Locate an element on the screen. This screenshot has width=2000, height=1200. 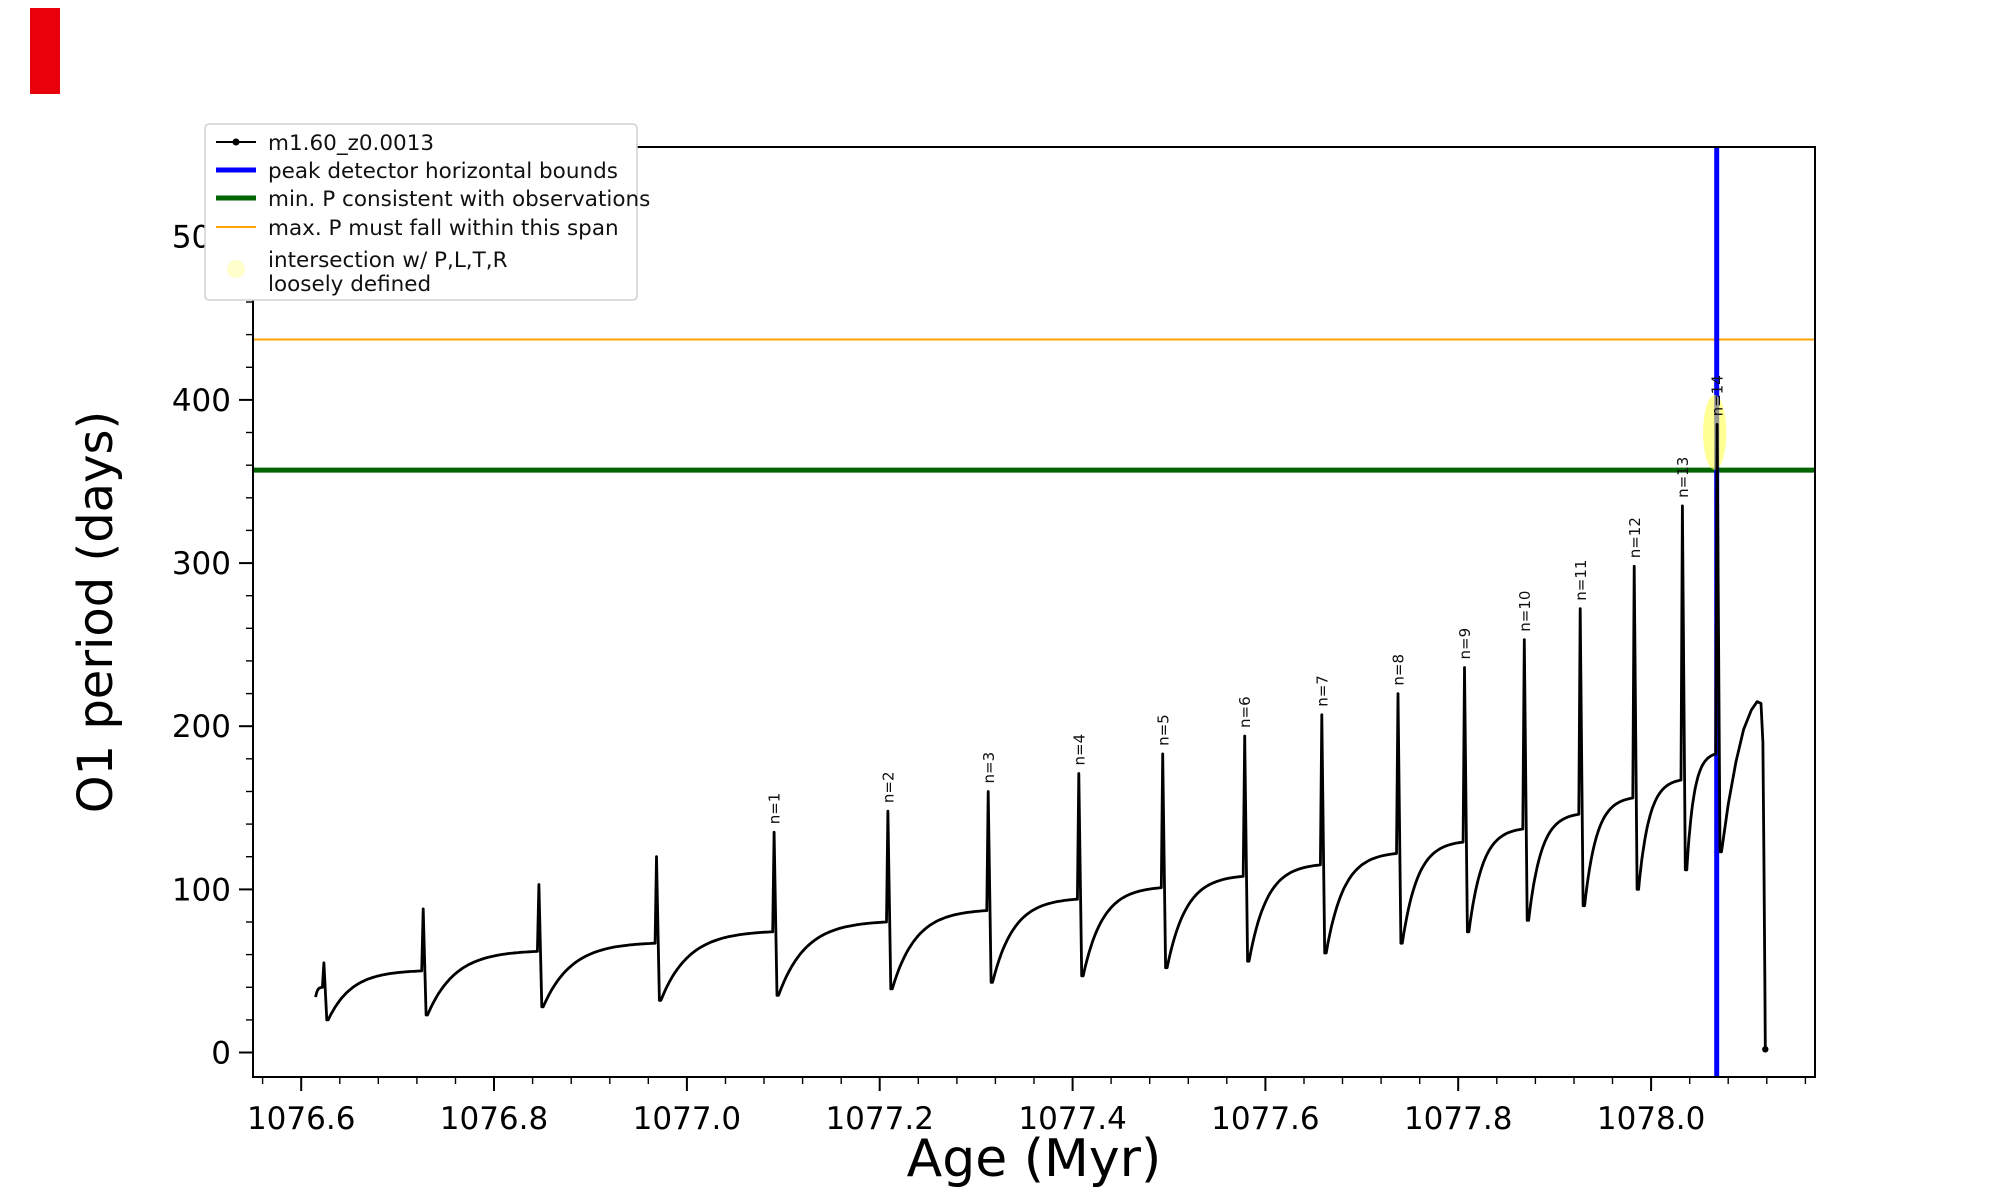
peak-label: n=4 is located at coordinates (1079, 750).